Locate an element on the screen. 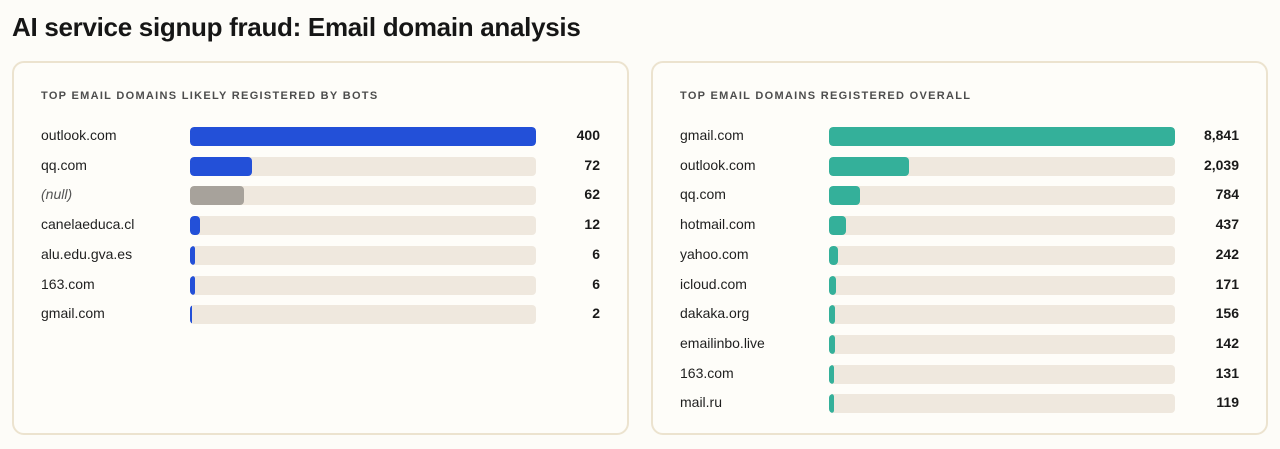  bar-value: 171 is located at coordinates (1227, 283).